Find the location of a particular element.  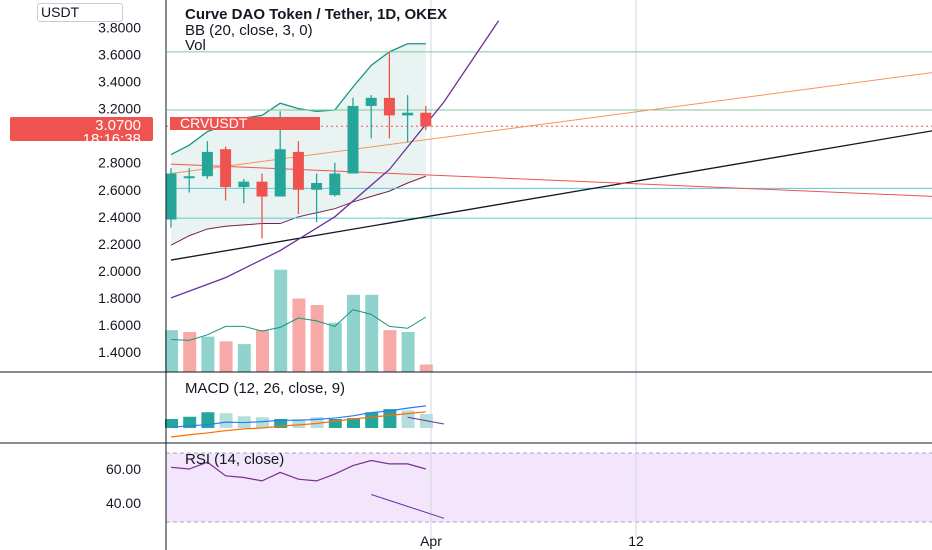

price-tick-label: 3.6000 is located at coordinates (119, 55).